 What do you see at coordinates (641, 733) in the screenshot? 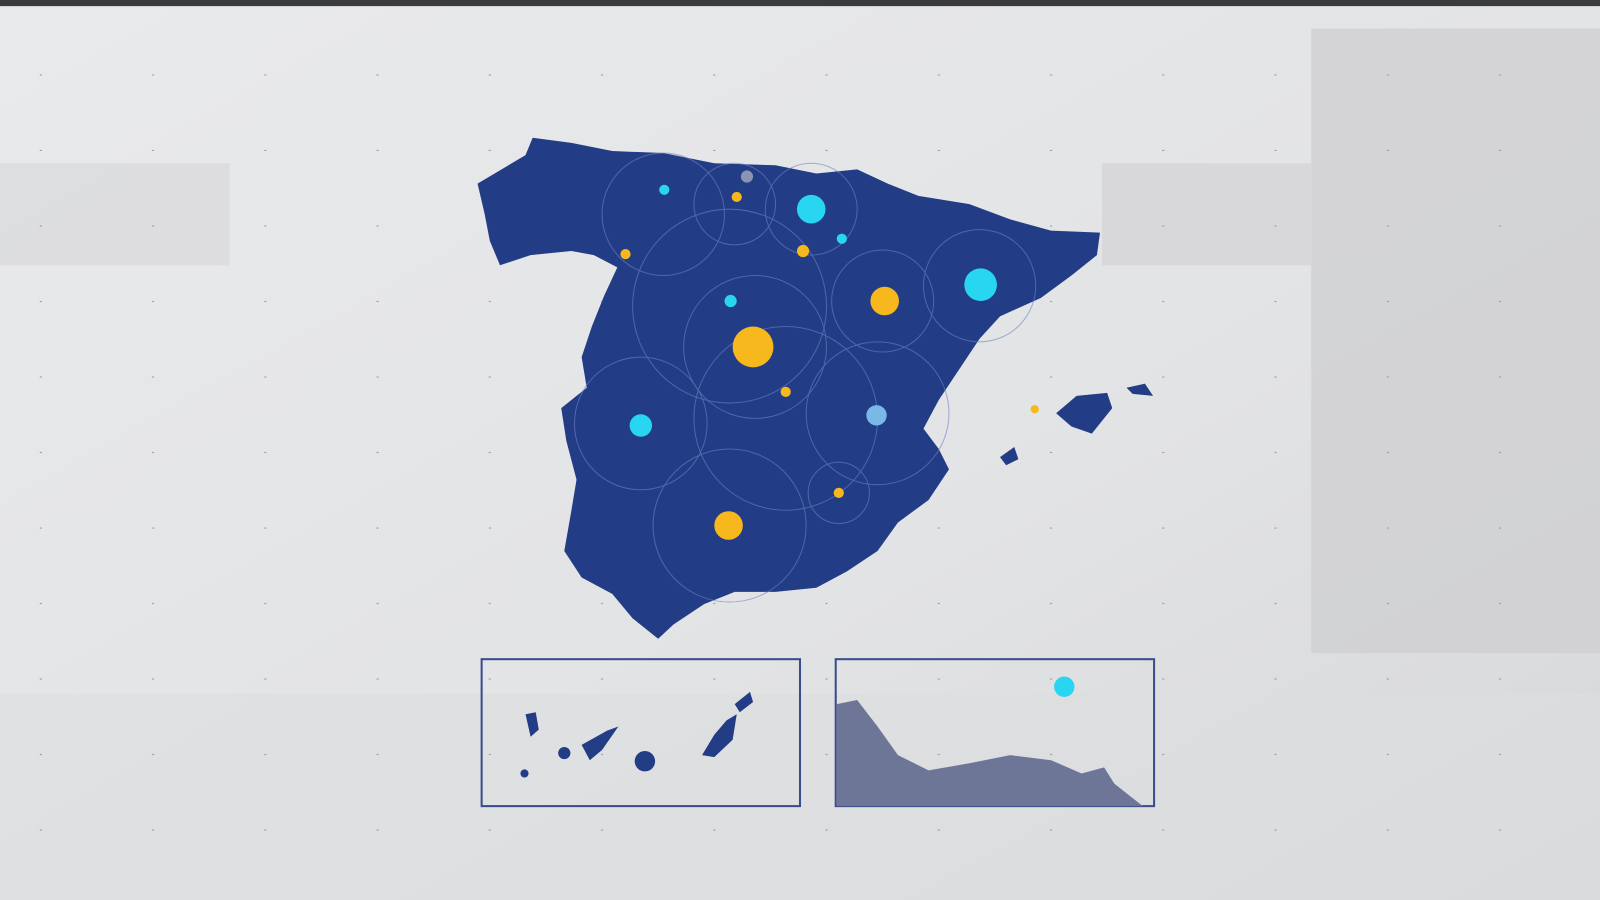
I see `canary-inset` at bounding box center [641, 733].